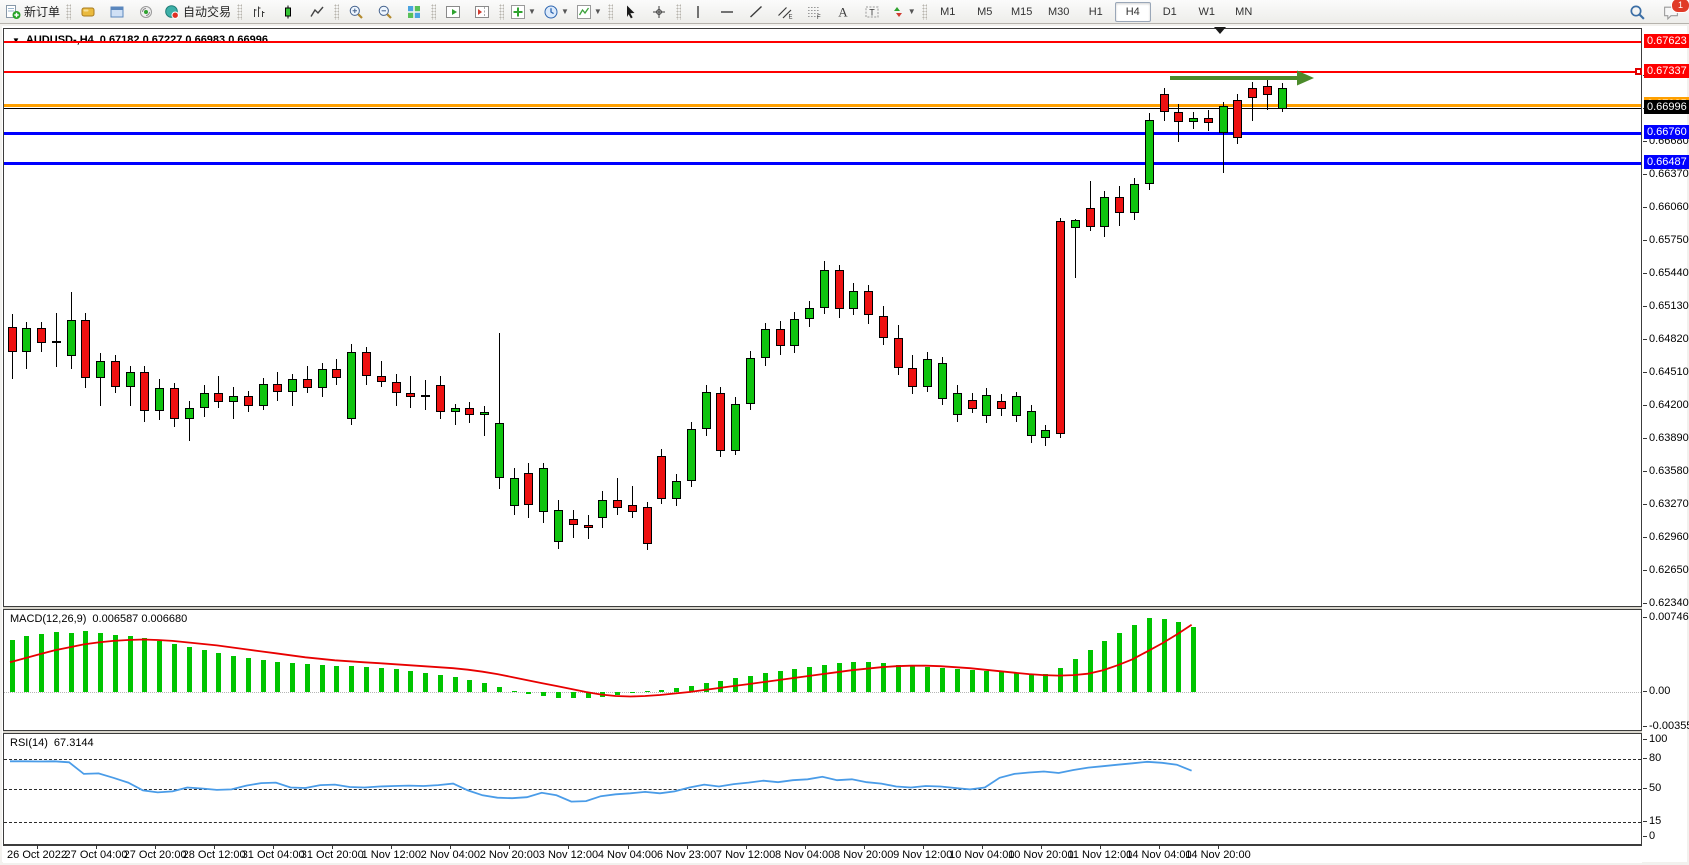  I want to click on trendline-button, so click(756, 12).